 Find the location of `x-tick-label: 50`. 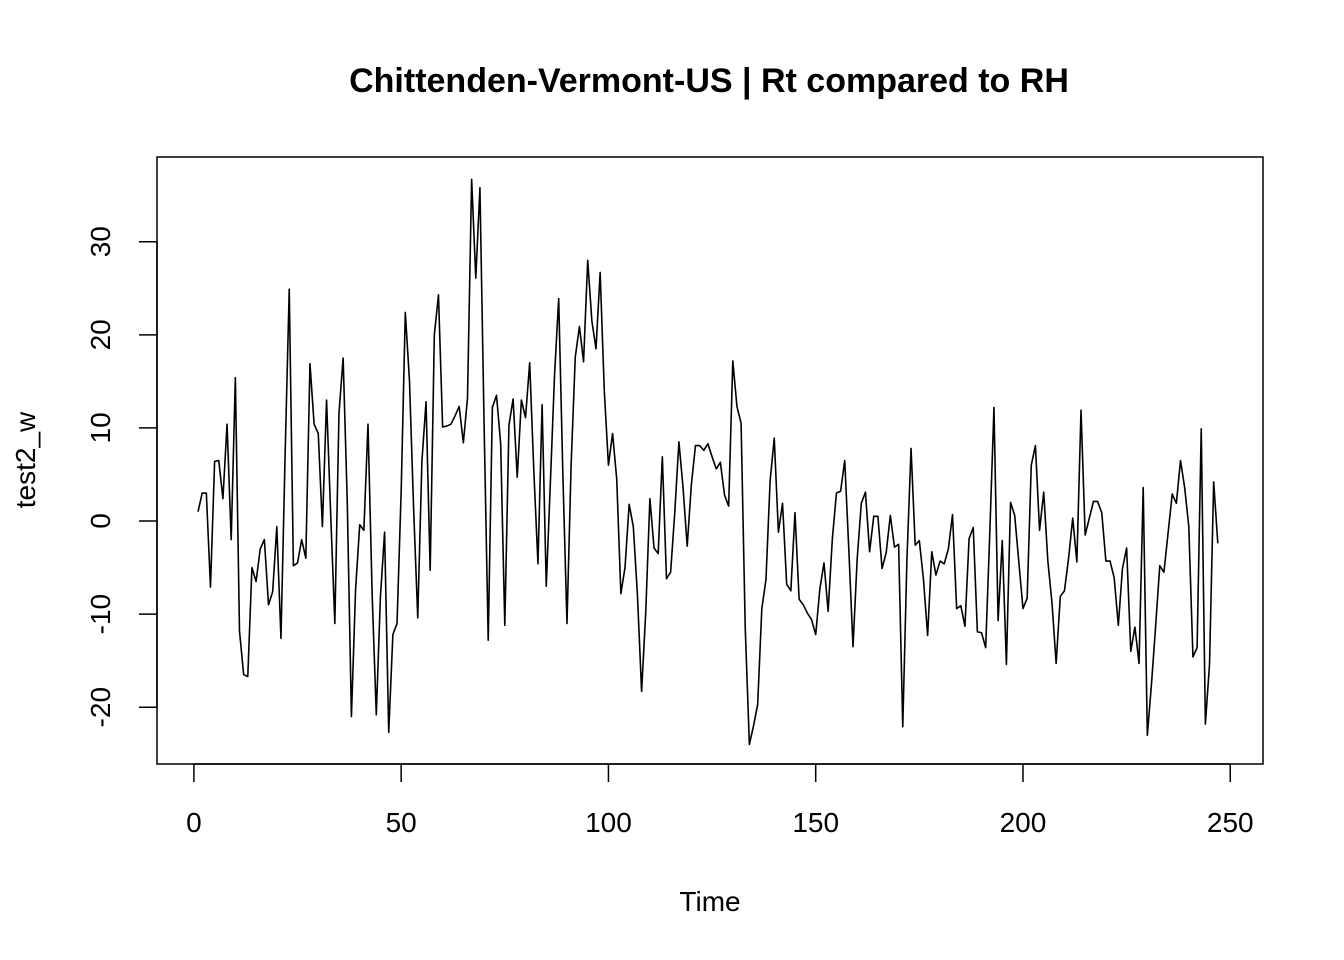

x-tick-label: 50 is located at coordinates (401, 822).